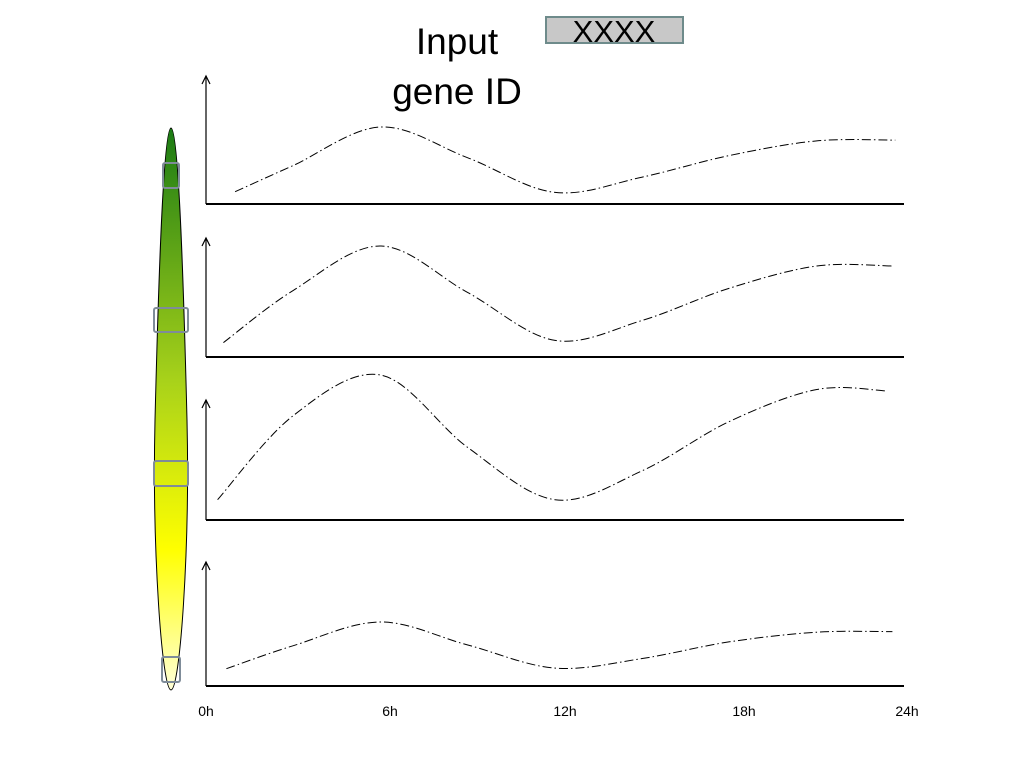 This screenshot has width=1024, height=768. Describe the element at coordinates (206, 711) in the screenshot. I see `tick-label-0h: 0h` at that location.